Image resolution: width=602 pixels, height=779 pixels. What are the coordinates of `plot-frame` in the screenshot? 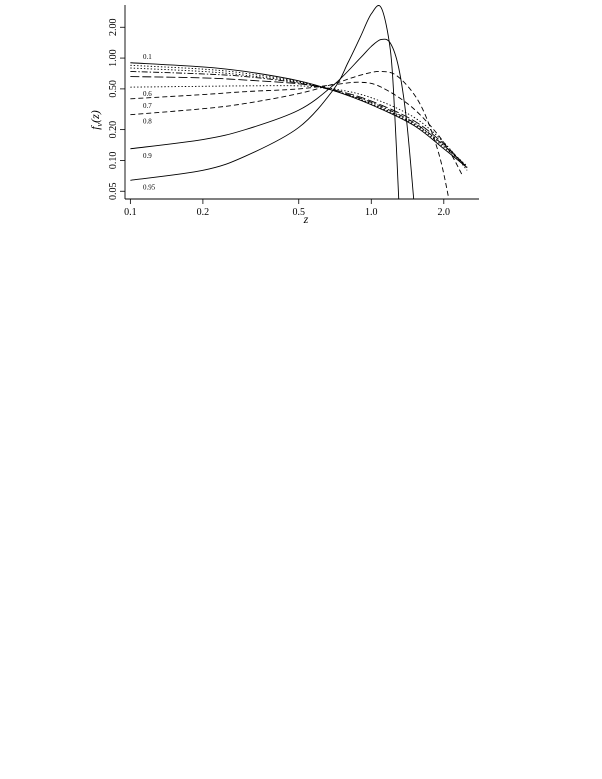 It's located at (301, 102).